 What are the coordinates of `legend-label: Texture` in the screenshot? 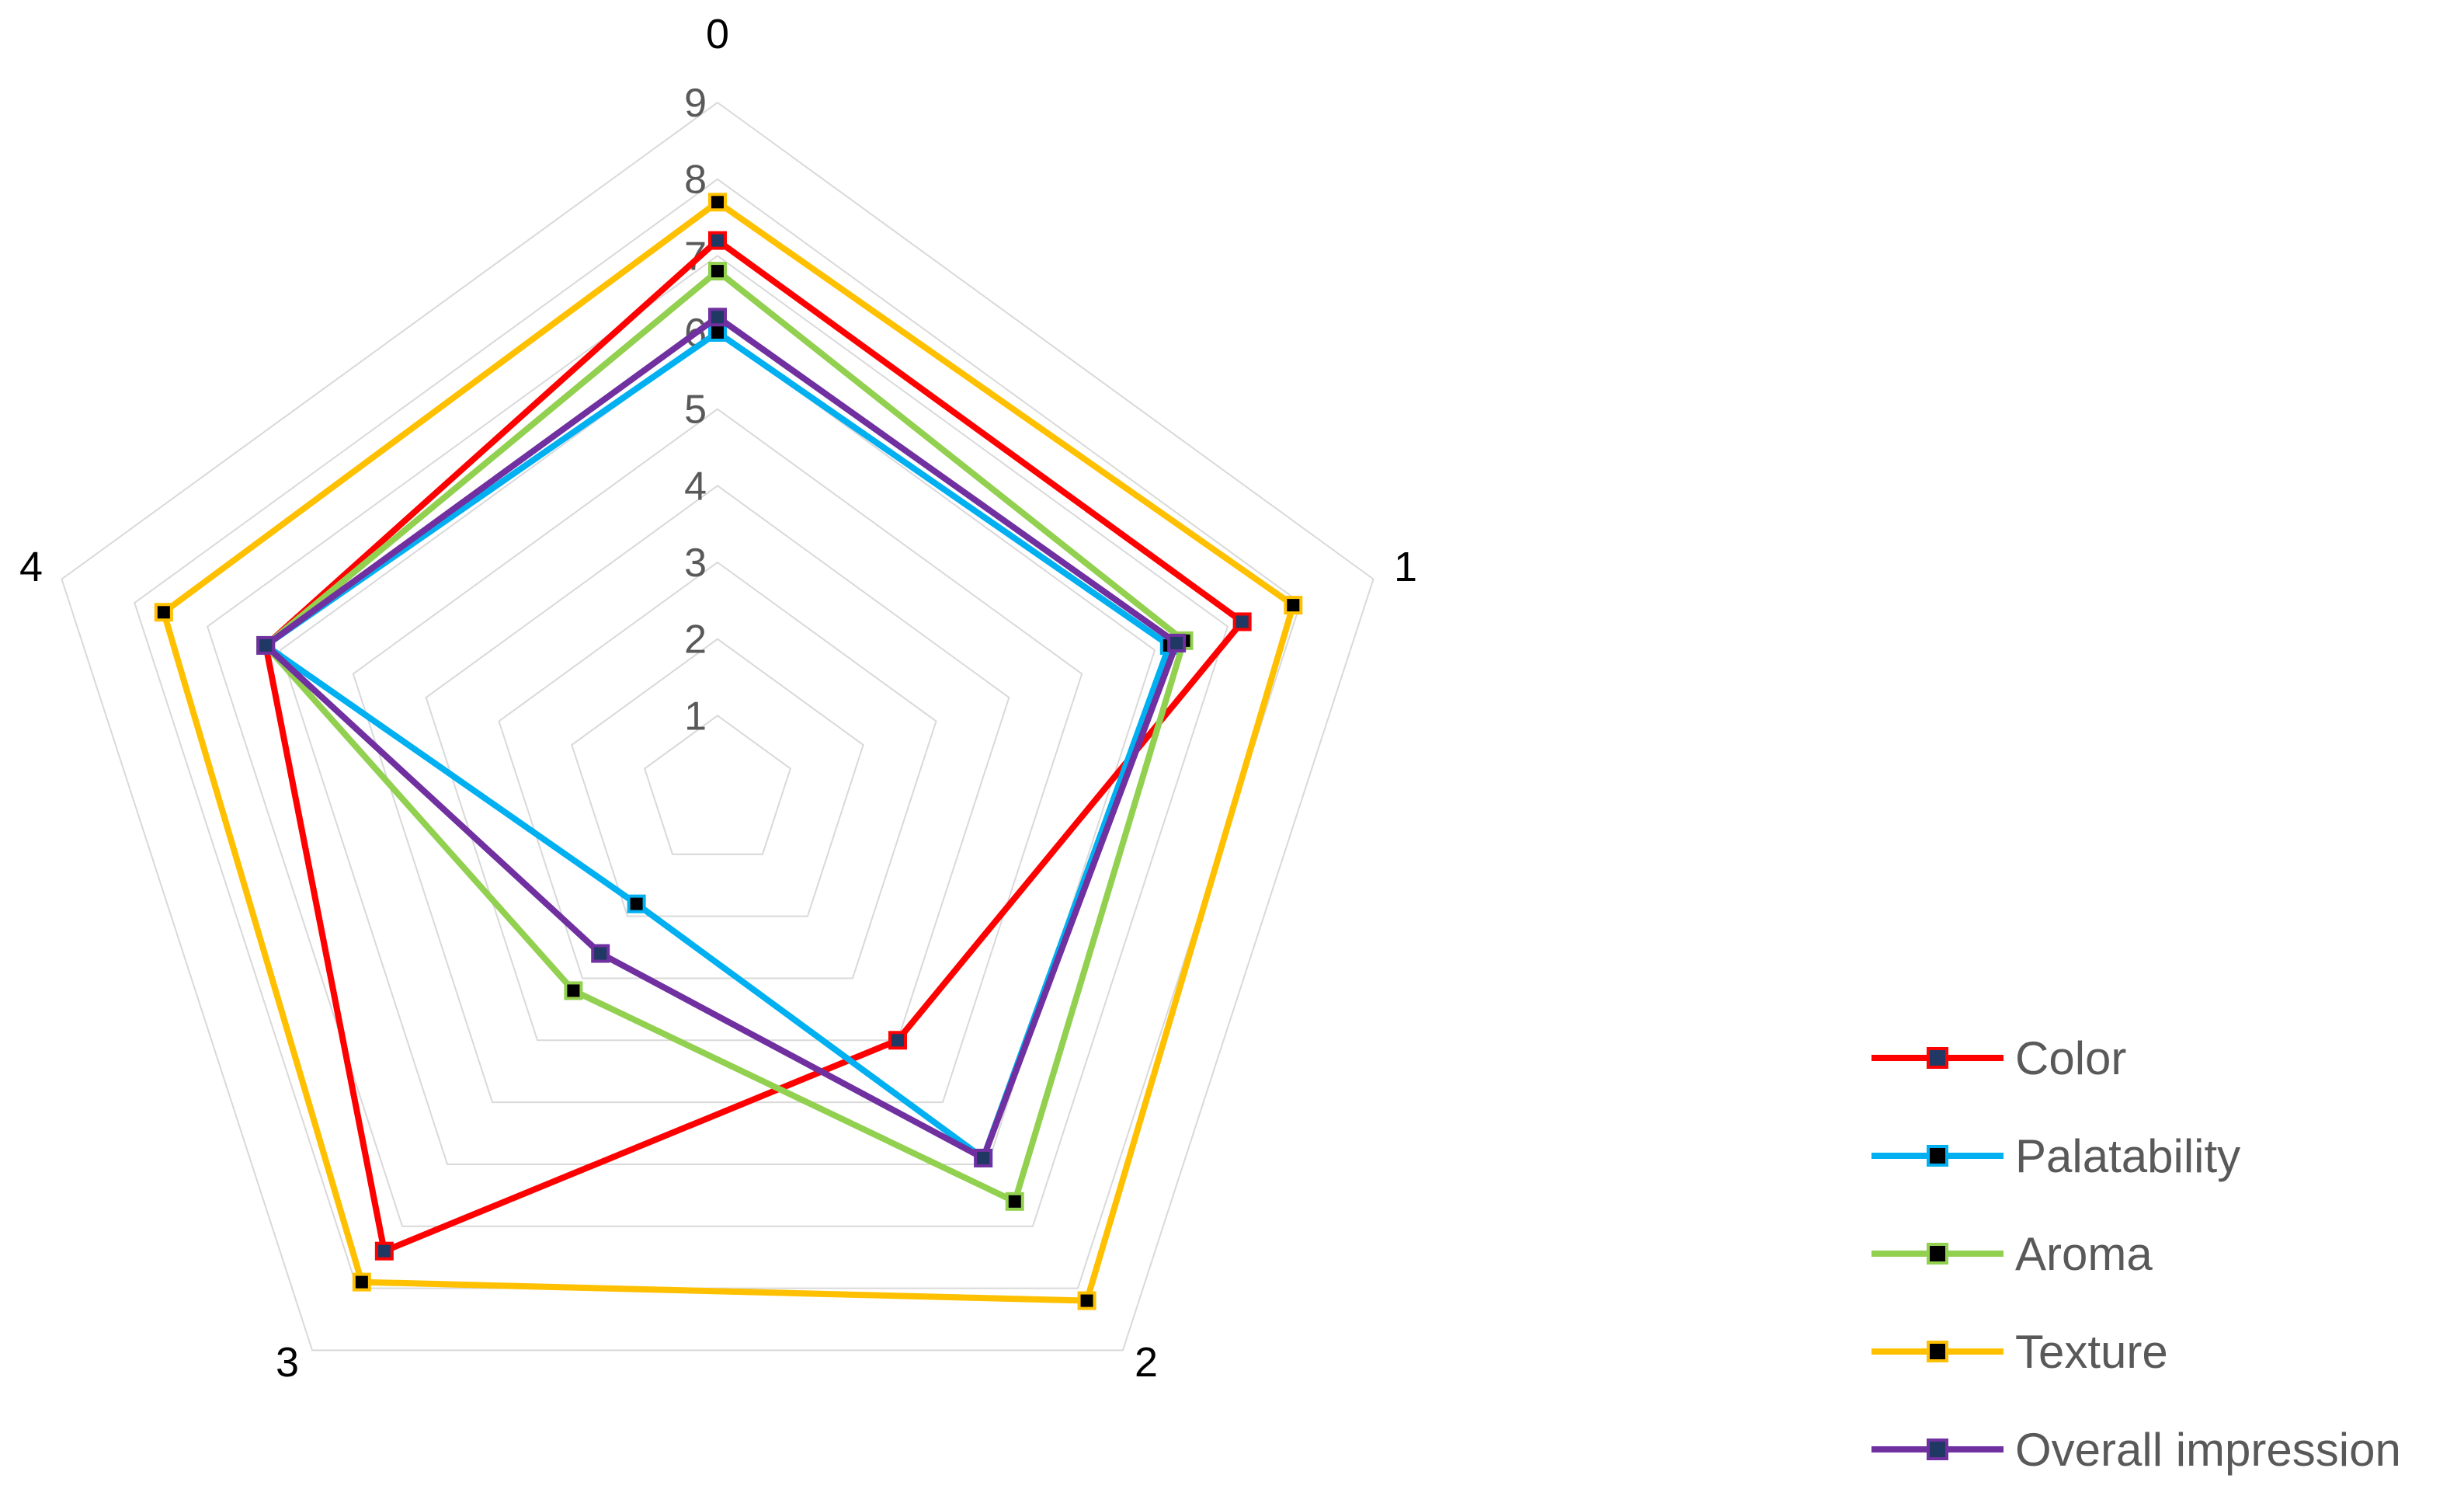 It's located at (2091, 1352).